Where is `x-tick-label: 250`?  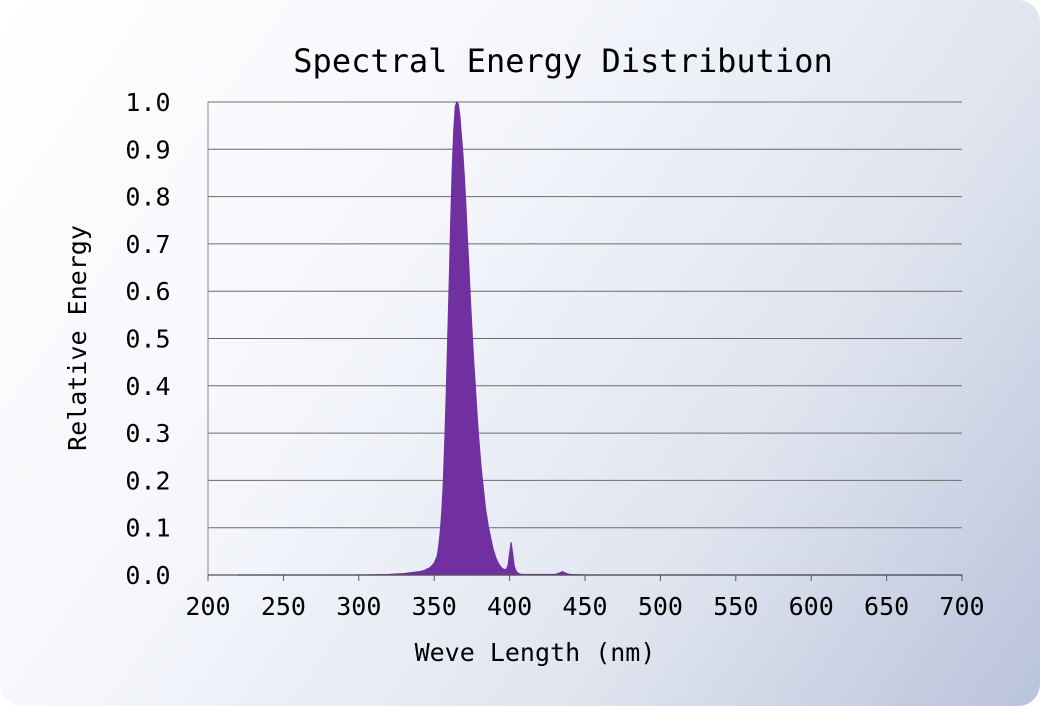
x-tick-label: 250 is located at coordinates (283, 606).